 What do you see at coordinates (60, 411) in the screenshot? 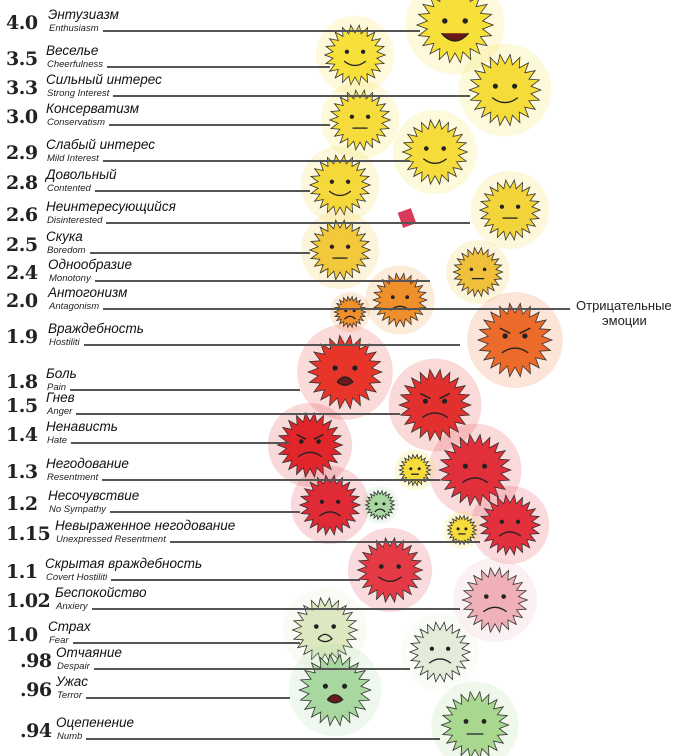
I see `emotion-name-en: Anger` at bounding box center [60, 411].